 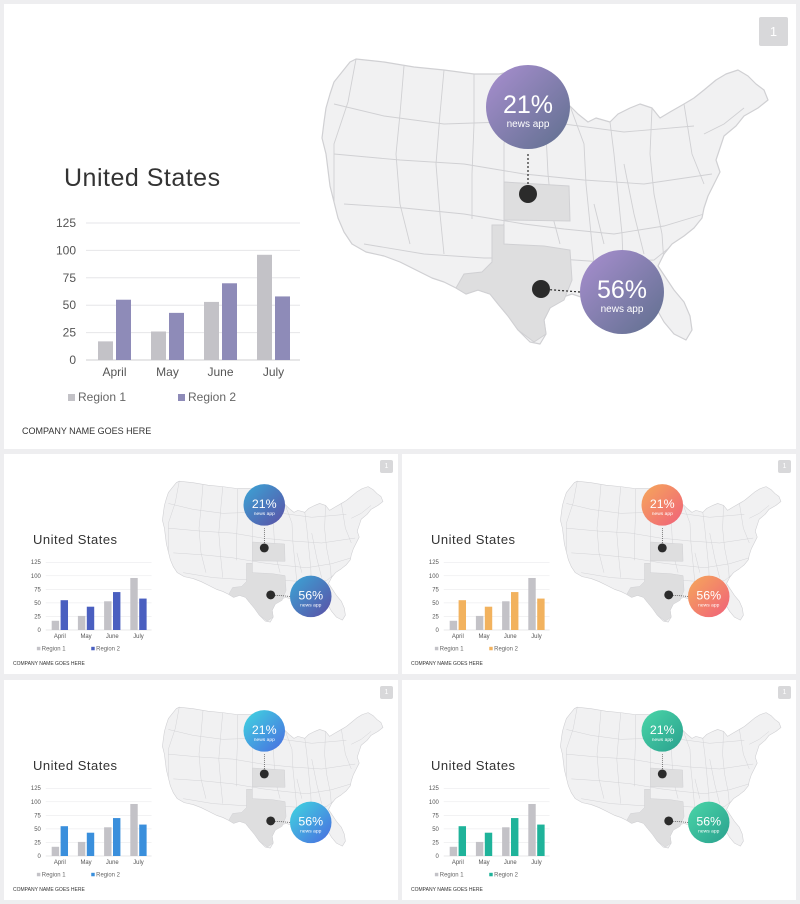 I want to click on x-tick-label: May, so click(x=483, y=637).